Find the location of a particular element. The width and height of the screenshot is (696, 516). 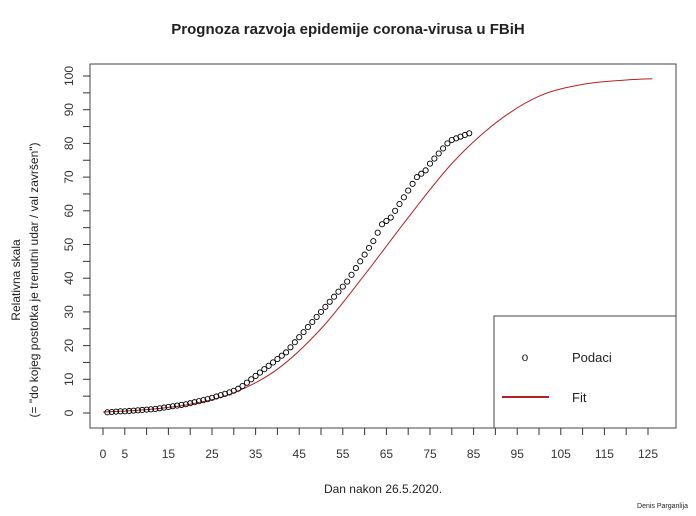

x-tick-label: 105 is located at coordinates (561, 454).